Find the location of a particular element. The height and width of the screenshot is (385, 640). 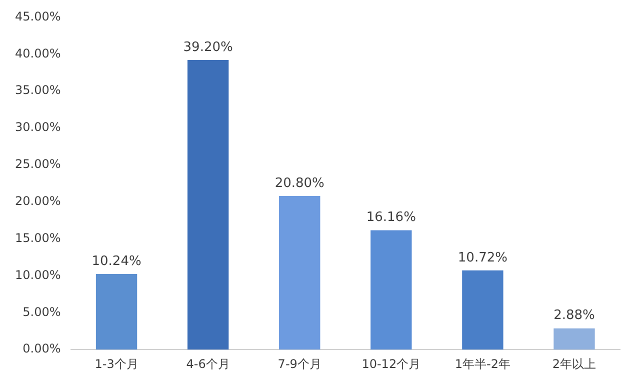

x-tick-label: 7-9个月 is located at coordinates (300, 363).